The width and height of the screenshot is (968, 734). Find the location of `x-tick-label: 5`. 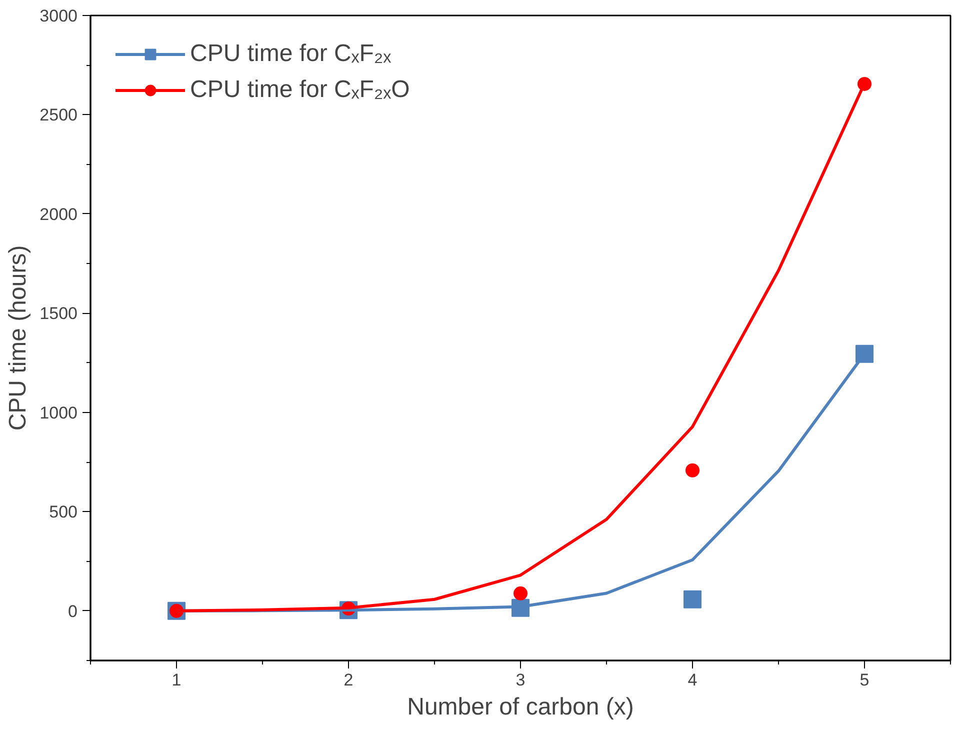

x-tick-label: 5 is located at coordinates (865, 680).